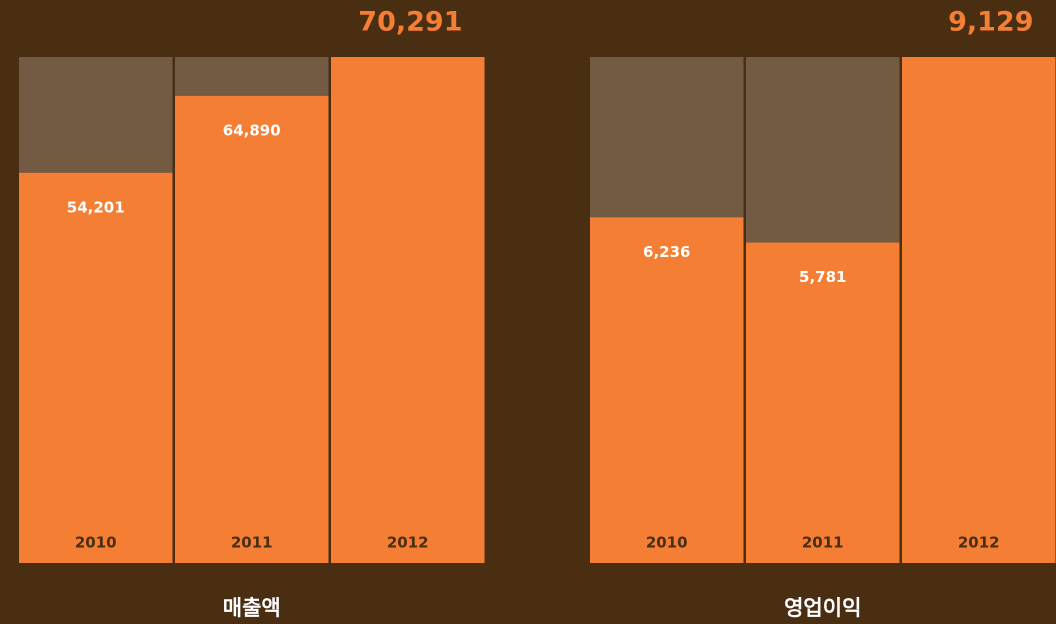 The width and height of the screenshot is (1056, 624). I want to click on value-label: 54,201, so click(96, 207).